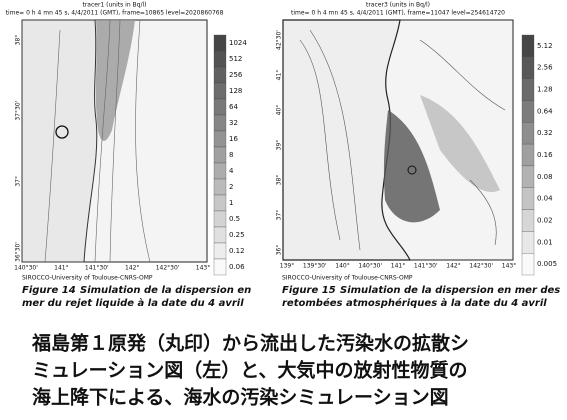  What do you see at coordinates (235, 91) in the screenshot?
I see `colorbar-label: 128` at bounding box center [235, 91].